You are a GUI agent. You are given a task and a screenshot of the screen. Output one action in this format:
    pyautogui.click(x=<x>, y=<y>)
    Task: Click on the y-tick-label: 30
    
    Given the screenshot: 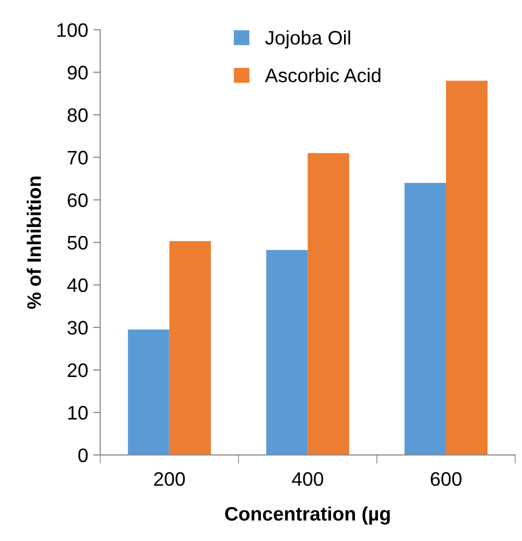 What is the action you would take?
    pyautogui.click(x=78, y=327)
    